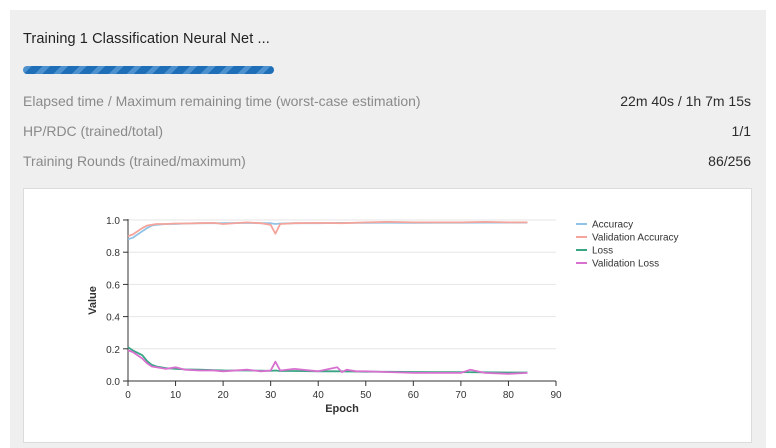  What do you see at coordinates (729, 161) in the screenshot?
I see `stat-value: 86/256` at bounding box center [729, 161].